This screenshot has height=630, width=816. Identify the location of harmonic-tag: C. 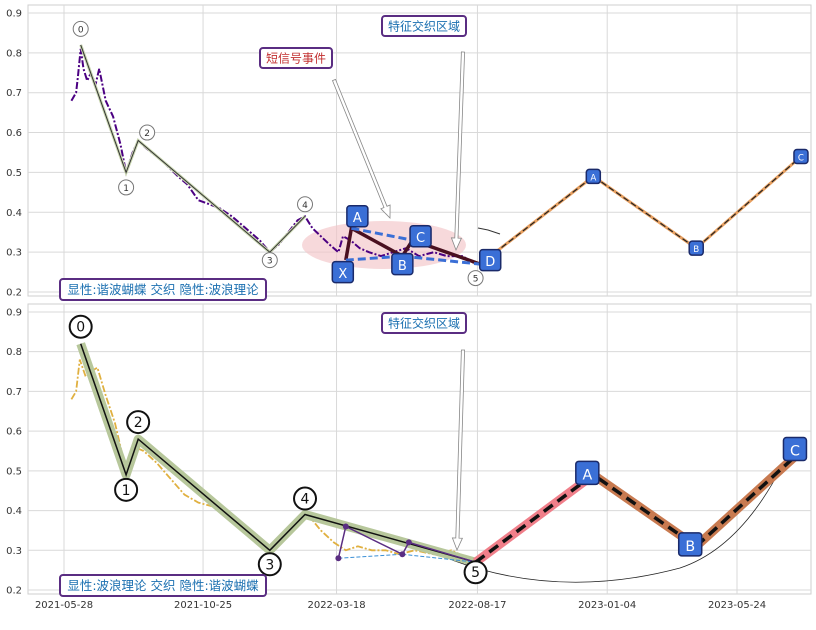
(420, 238).